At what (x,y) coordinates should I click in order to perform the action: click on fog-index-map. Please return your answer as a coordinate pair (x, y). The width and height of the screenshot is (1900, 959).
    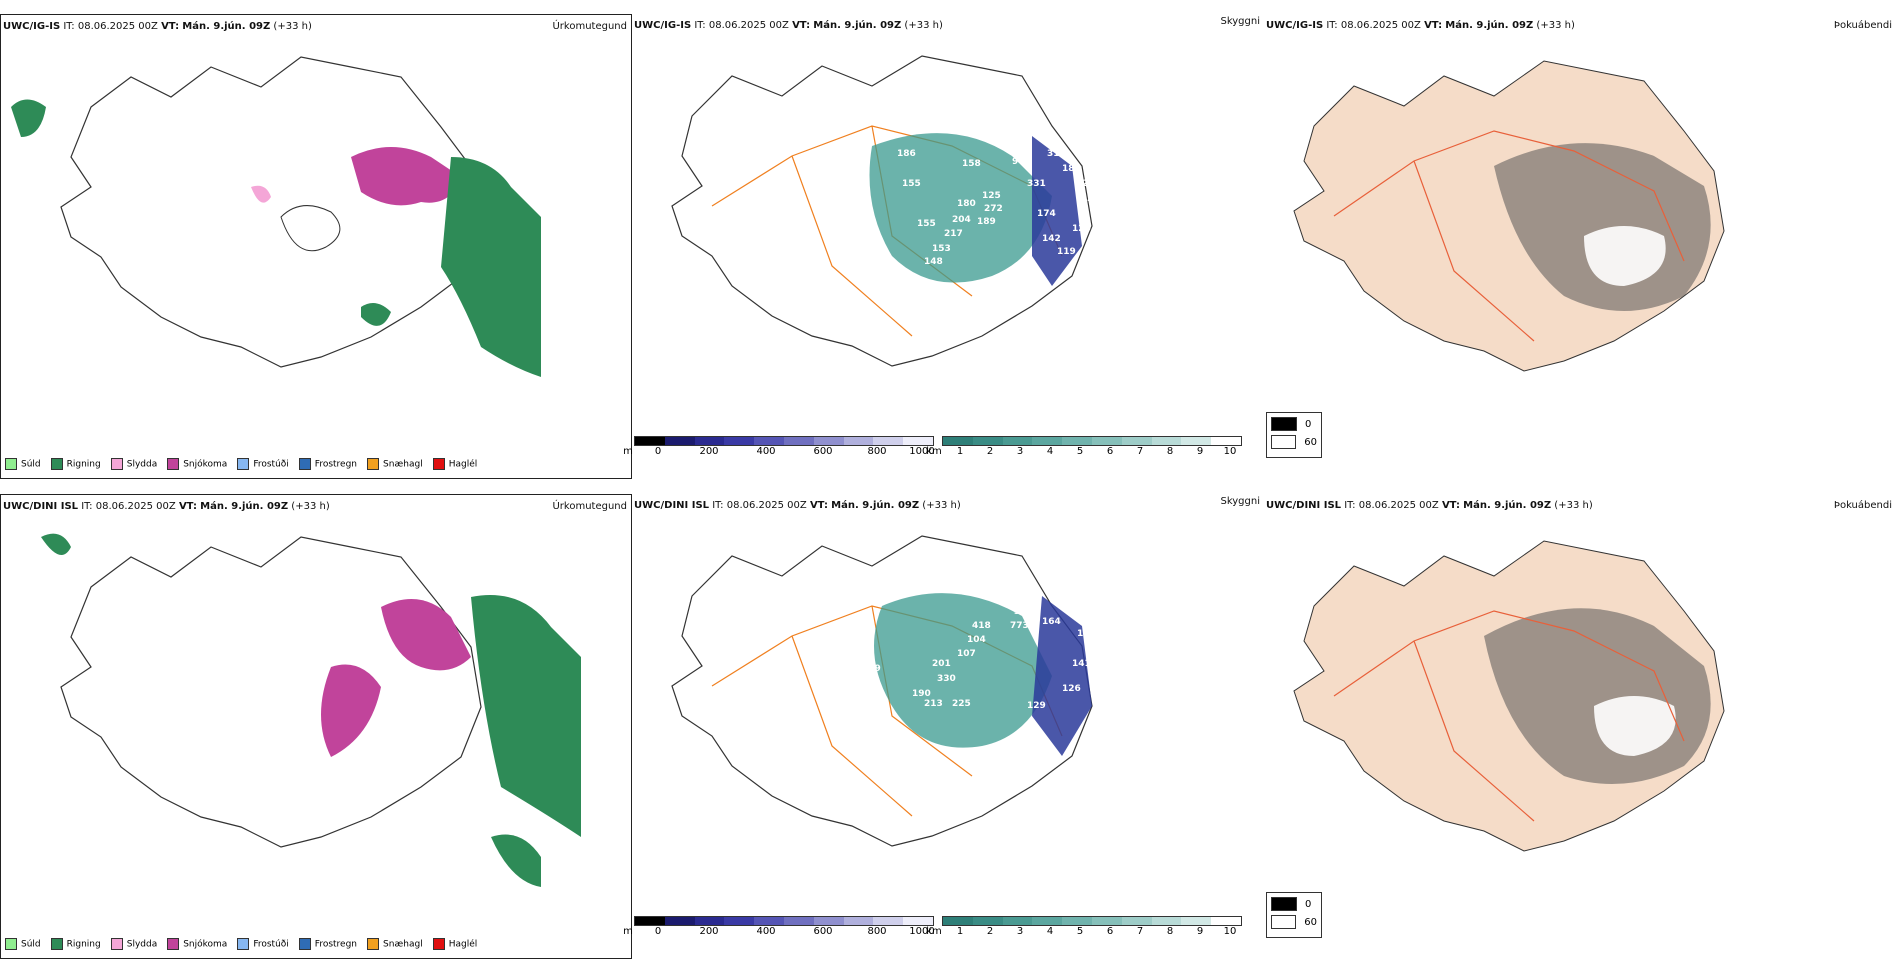
    Looking at the image, I should click on (1509, 216).